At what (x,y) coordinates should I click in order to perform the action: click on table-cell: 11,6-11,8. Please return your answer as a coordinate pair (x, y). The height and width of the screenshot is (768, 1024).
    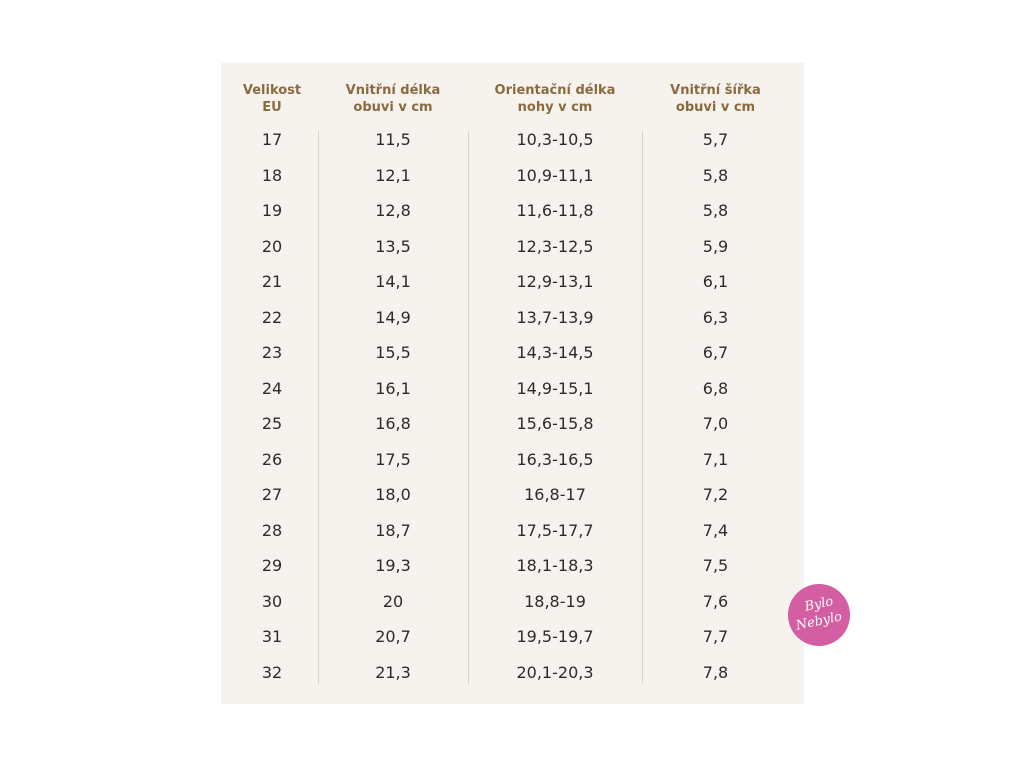
    Looking at the image, I should click on (555, 211).